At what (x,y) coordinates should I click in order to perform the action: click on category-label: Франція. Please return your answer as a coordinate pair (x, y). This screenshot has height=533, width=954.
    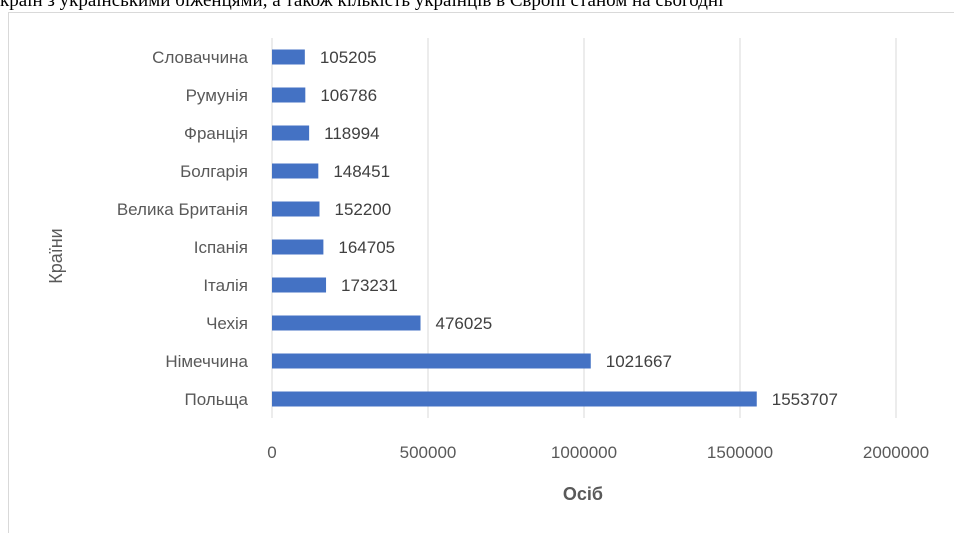
    Looking at the image, I should click on (216, 133).